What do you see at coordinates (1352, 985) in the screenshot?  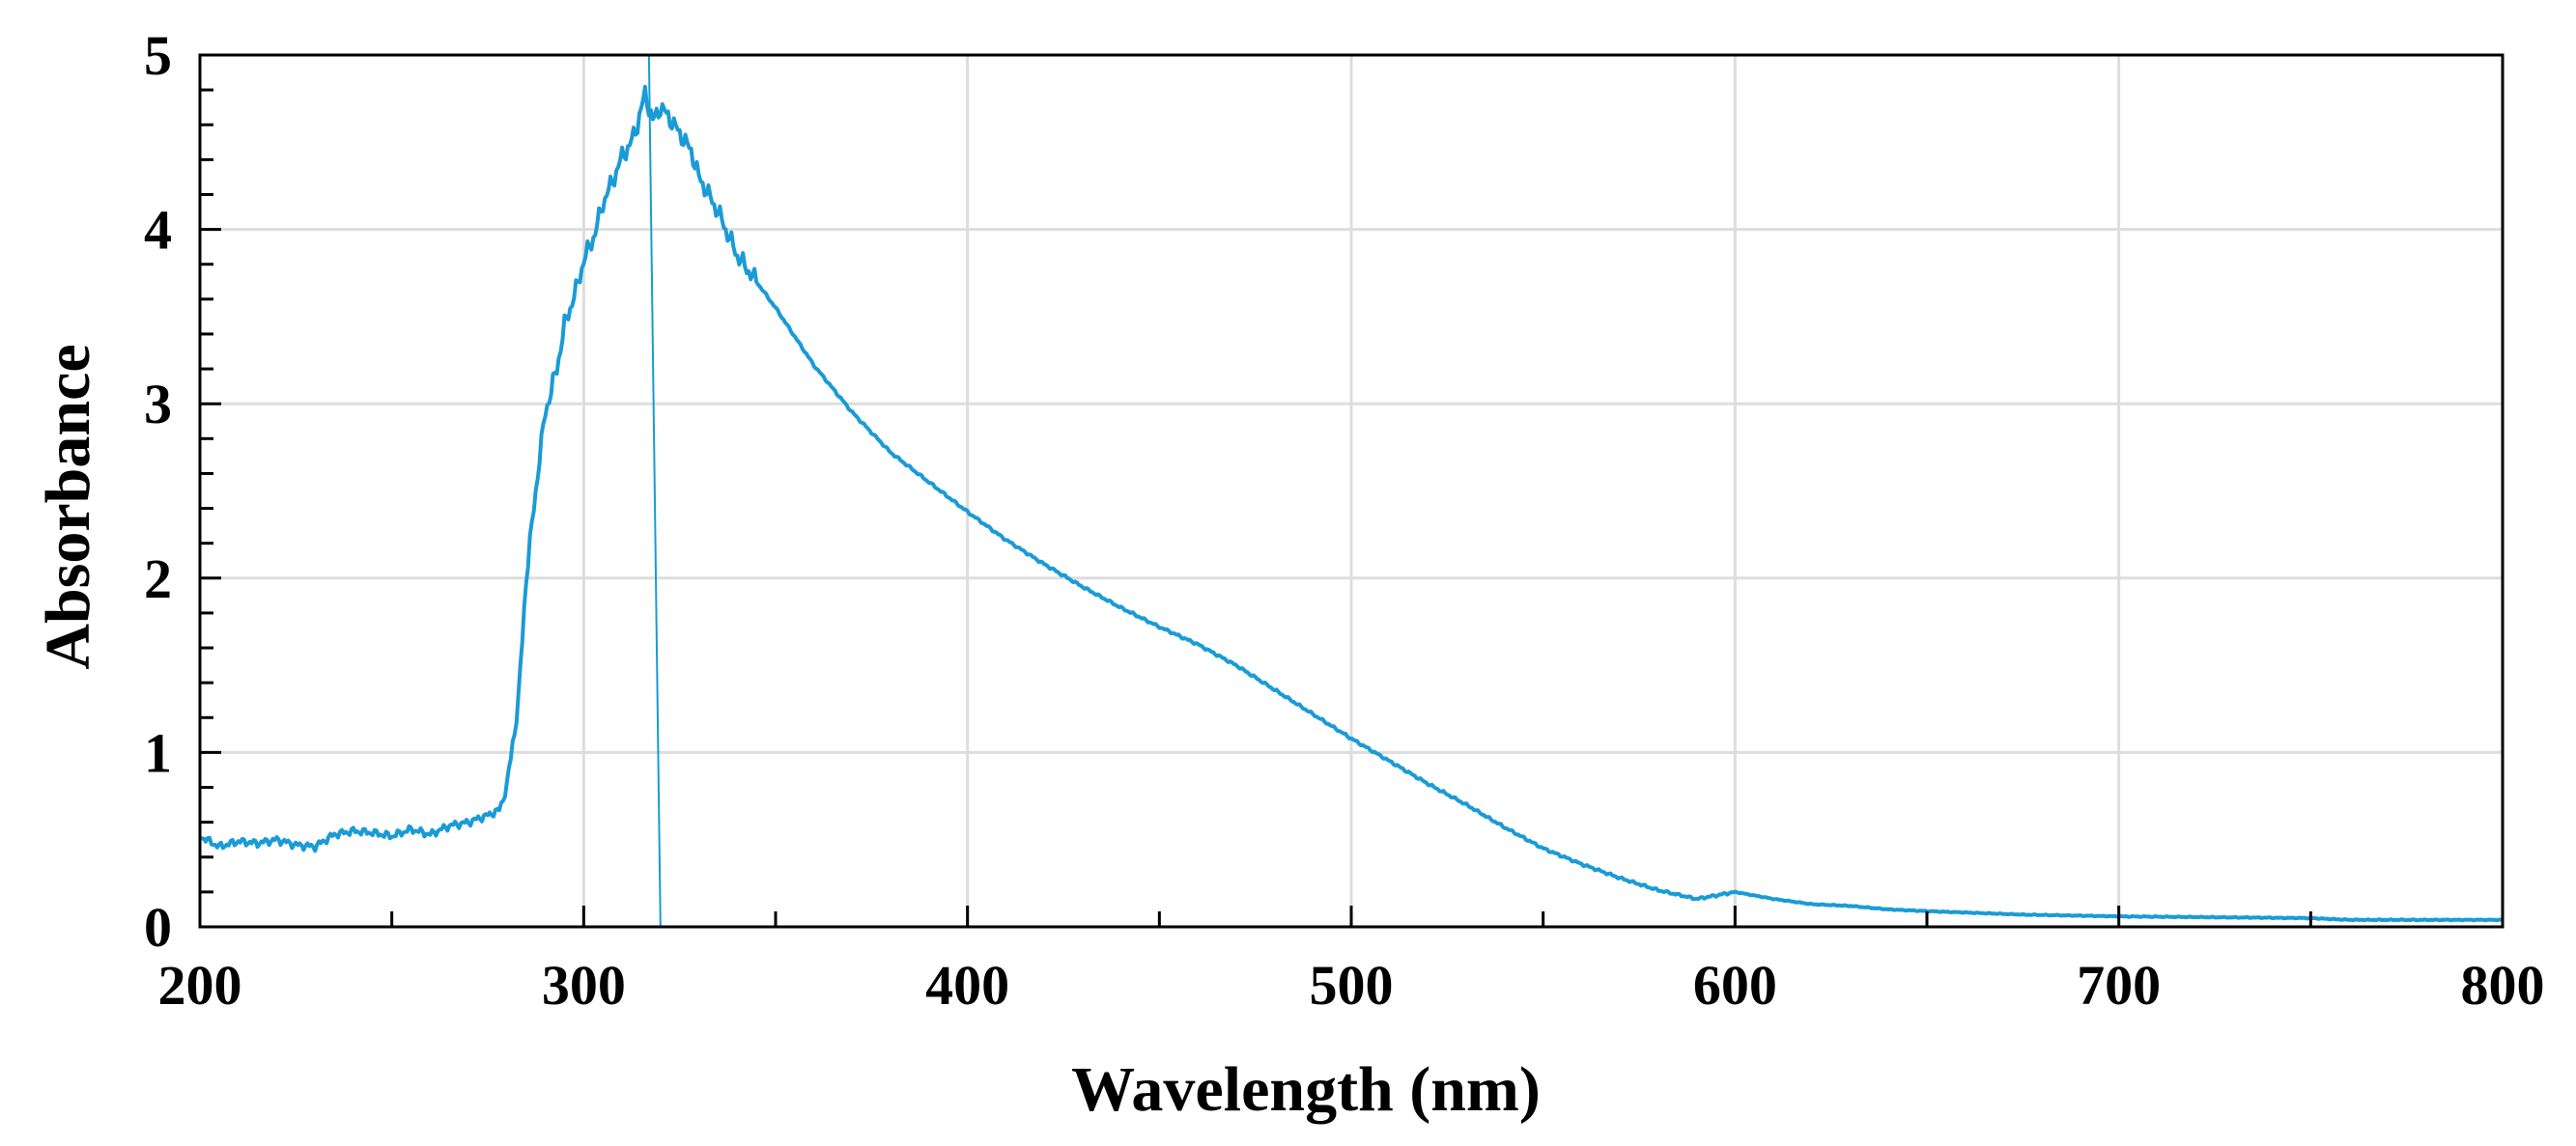 I see `x-tick-label: 500` at bounding box center [1352, 985].